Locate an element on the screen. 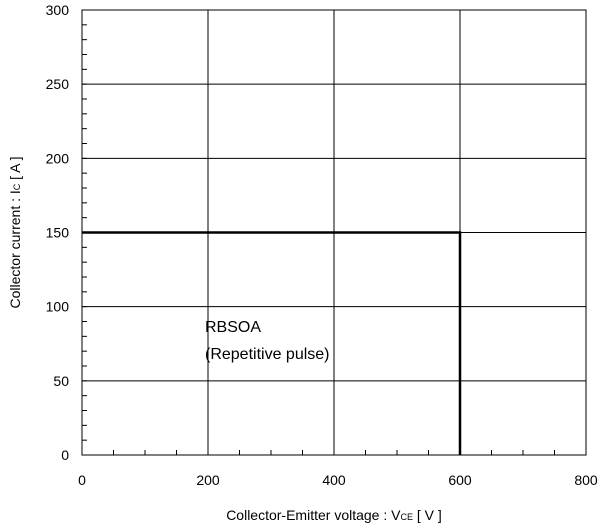 The width and height of the screenshot is (603, 528). y-tick-label-50: 50 is located at coordinates (61, 381).